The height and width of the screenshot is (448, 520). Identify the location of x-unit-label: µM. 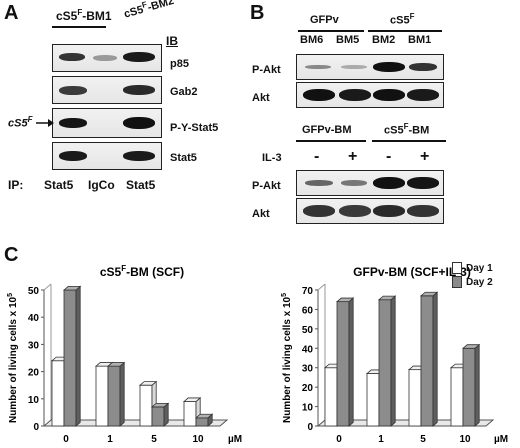
(501, 439).